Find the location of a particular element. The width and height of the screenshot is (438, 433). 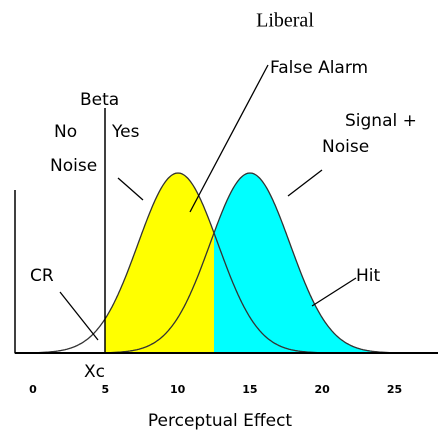

x-tick-label: 15 is located at coordinates (249, 389).